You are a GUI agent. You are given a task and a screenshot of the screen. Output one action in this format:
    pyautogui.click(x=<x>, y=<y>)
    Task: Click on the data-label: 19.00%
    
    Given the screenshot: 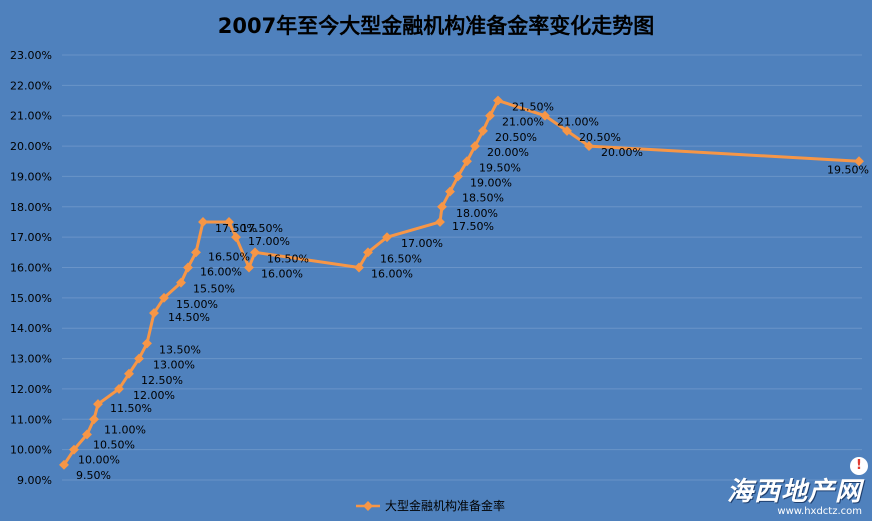 What is the action you would take?
    pyautogui.click(x=491, y=182)
    